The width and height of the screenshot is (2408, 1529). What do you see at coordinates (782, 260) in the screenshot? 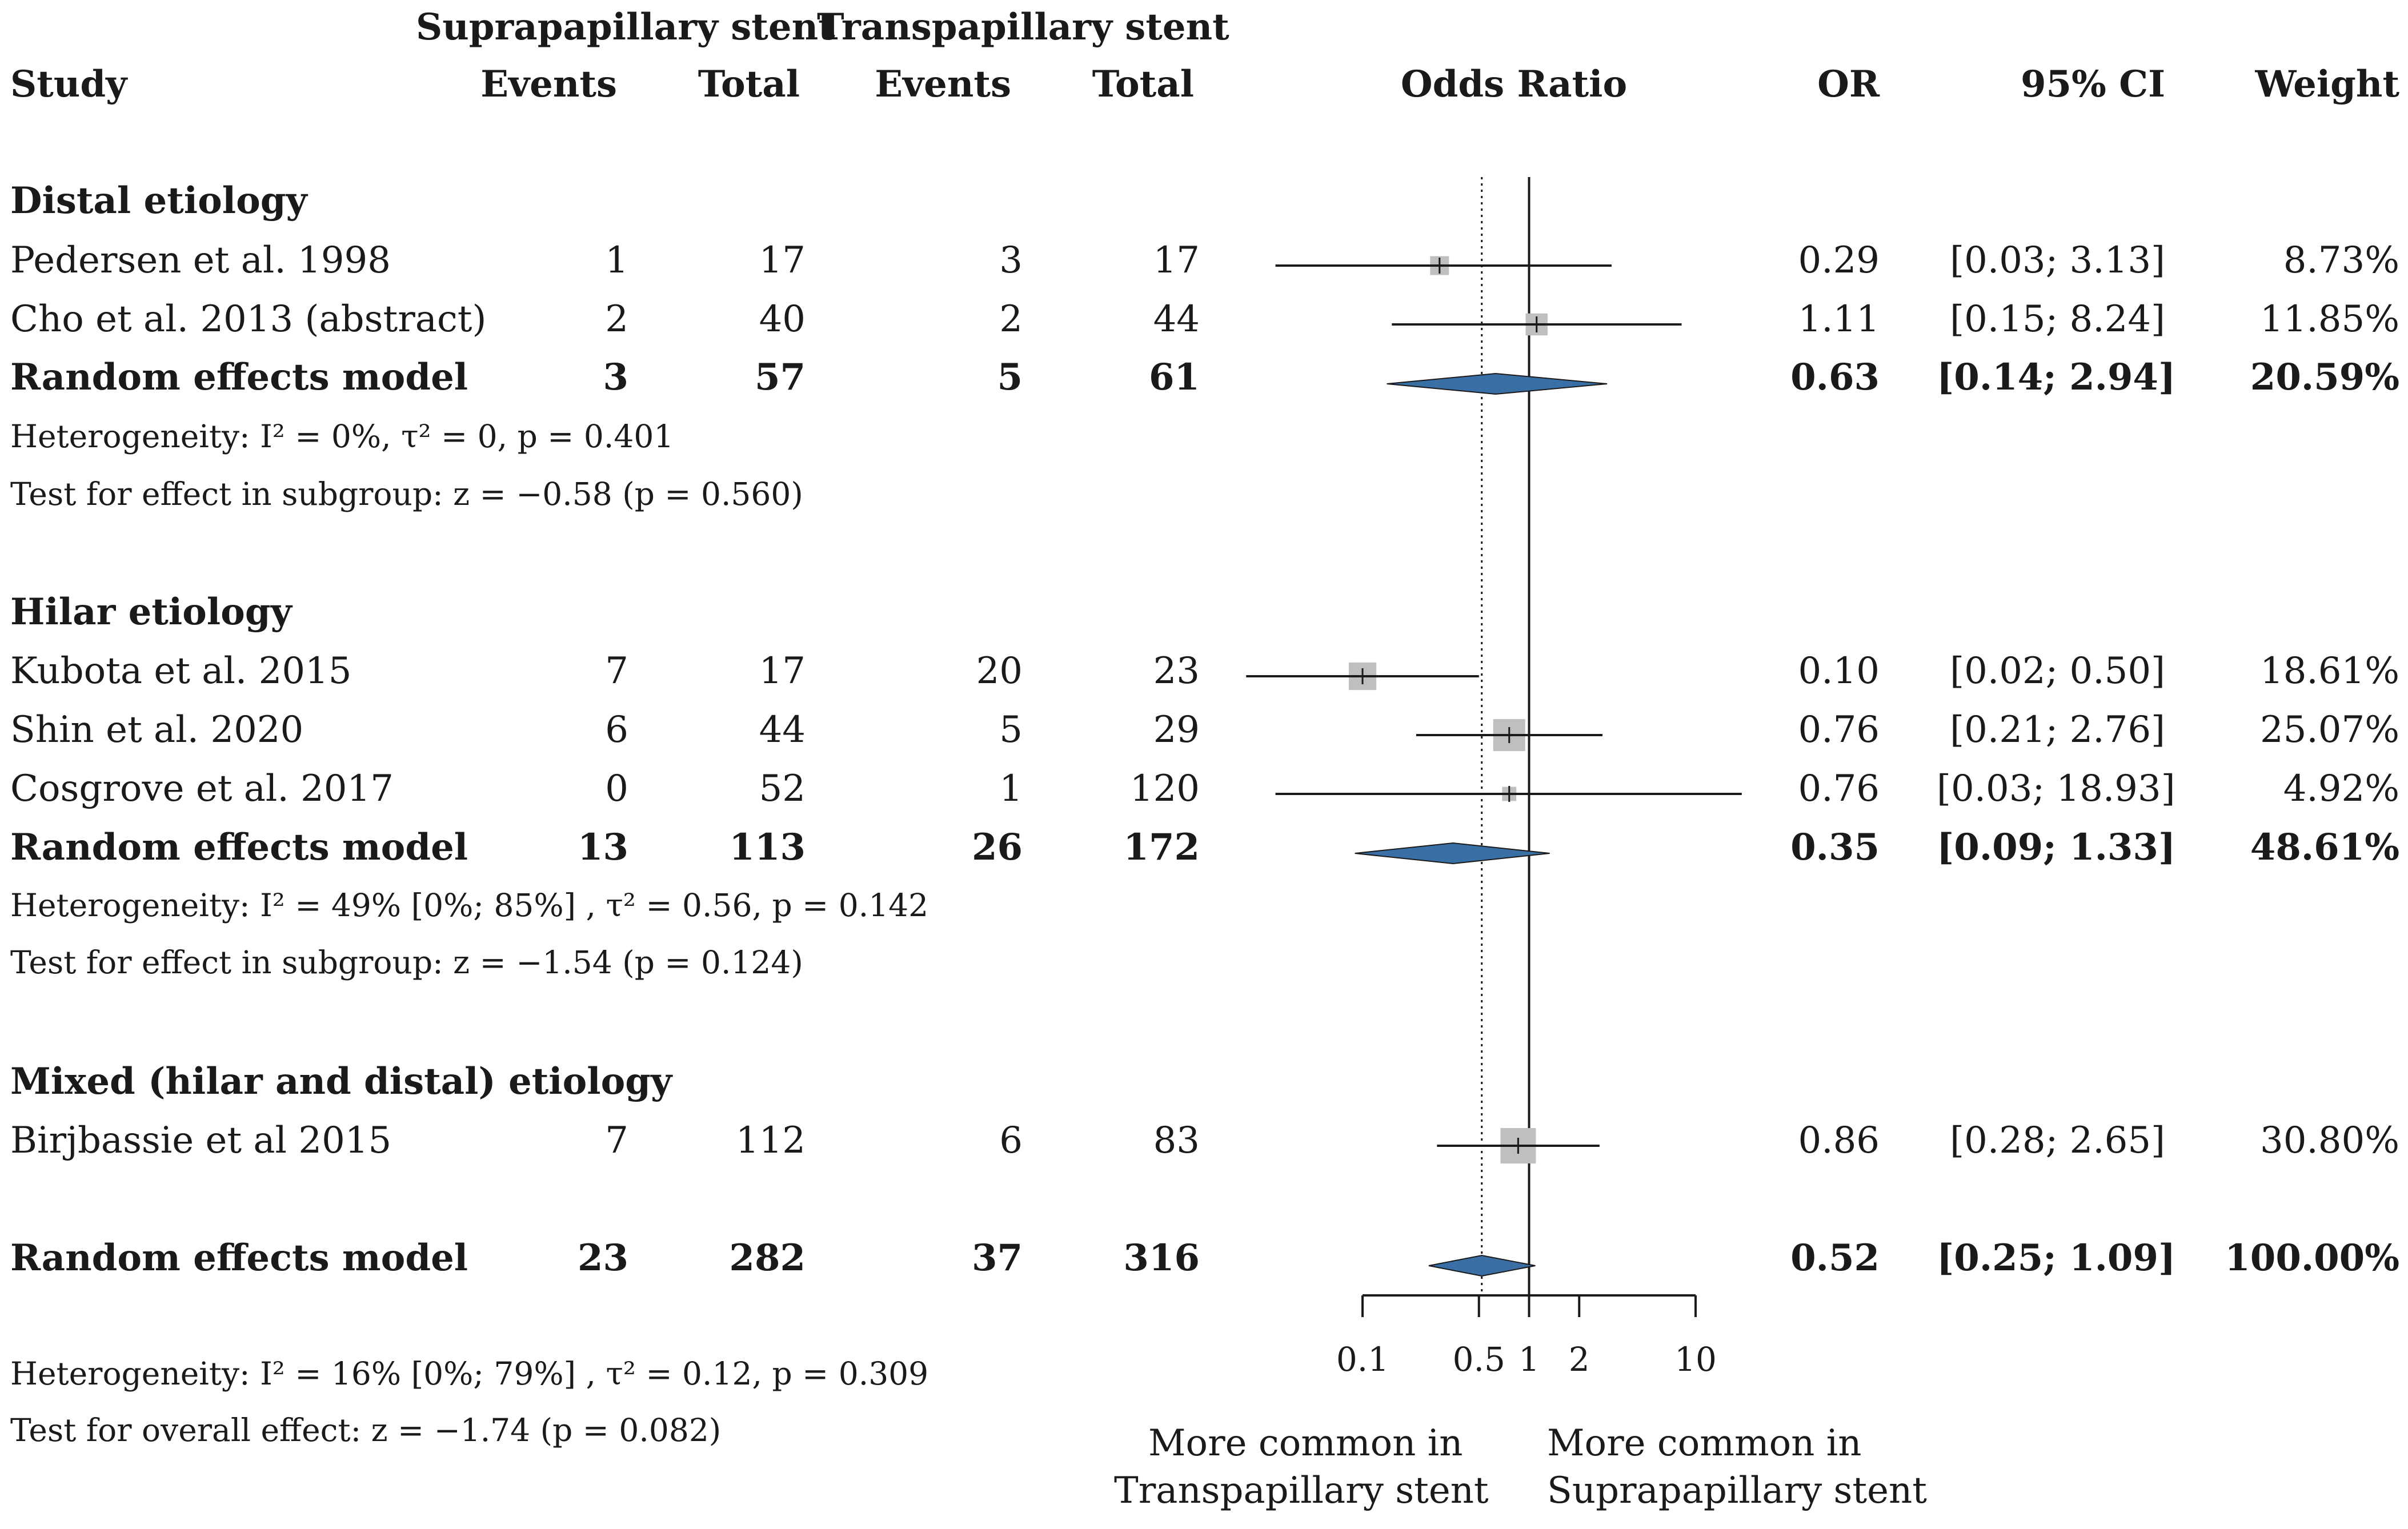
I see `total-1: 17` at bounding box center [782, 260].